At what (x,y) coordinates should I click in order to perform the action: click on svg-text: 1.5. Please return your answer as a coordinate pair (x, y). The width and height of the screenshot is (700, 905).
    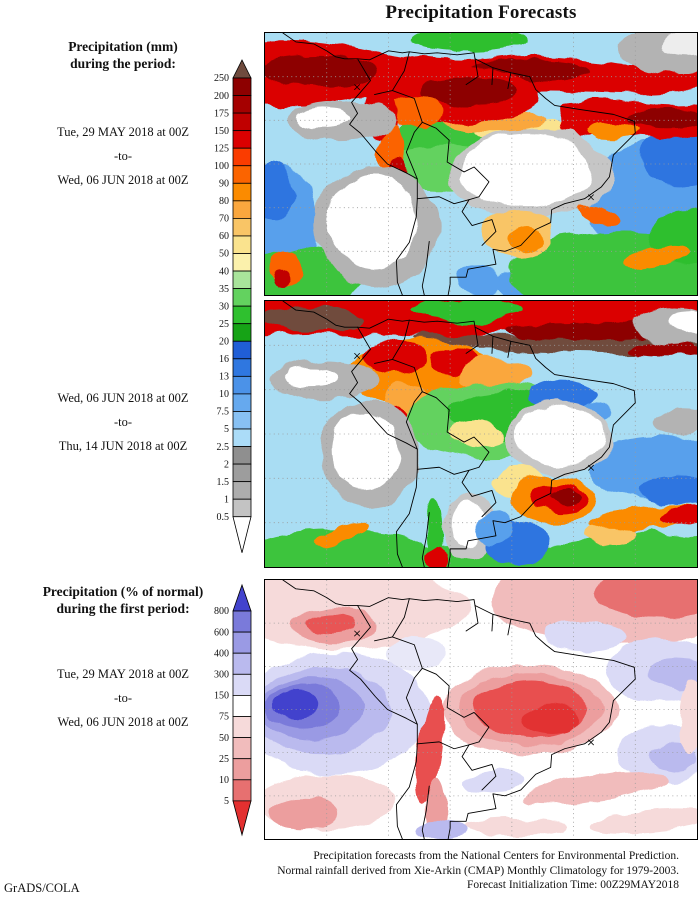
    Looking at the image, I should click on (223, 482).